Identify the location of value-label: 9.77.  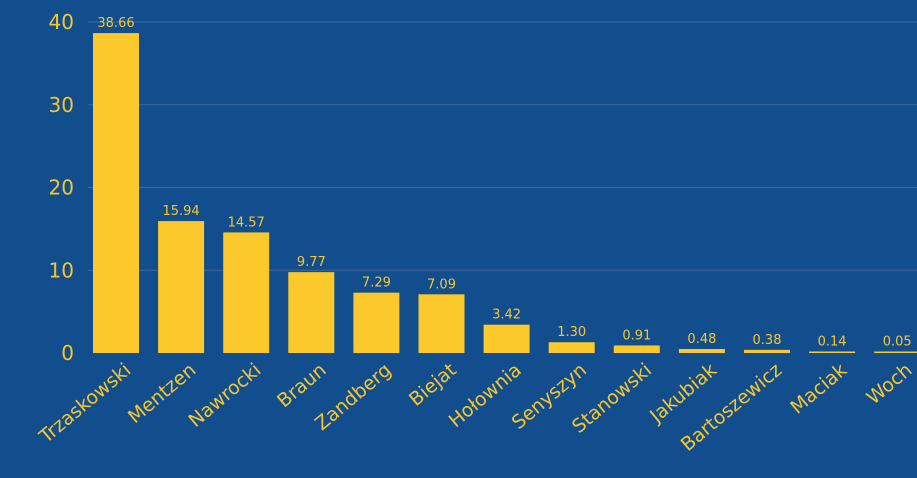
(311, 262).